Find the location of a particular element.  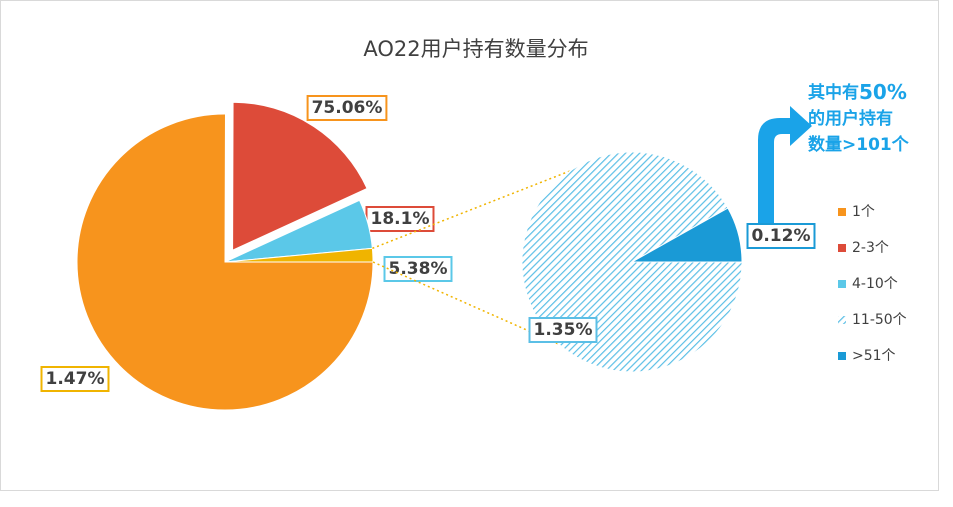

data-label: 75.06% is located at coordinates (347, 108).